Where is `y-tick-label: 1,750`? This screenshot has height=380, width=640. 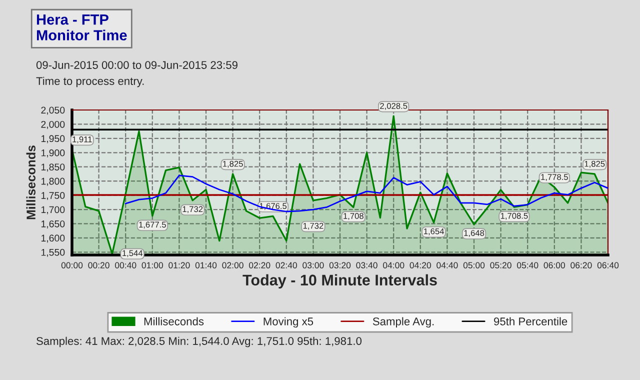 y-tick-label: 1,750 is located at coordinates (53, 196).